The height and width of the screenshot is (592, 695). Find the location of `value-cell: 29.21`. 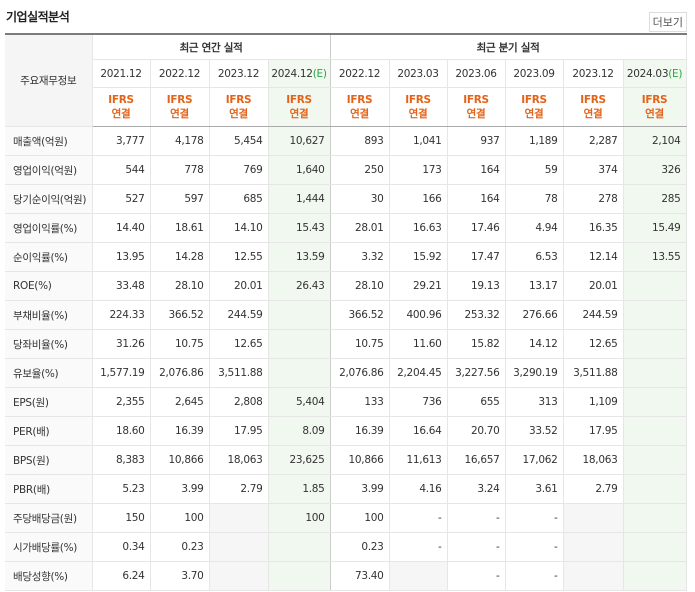

value-cell: 29.21 is located at coordinates (418, 286).